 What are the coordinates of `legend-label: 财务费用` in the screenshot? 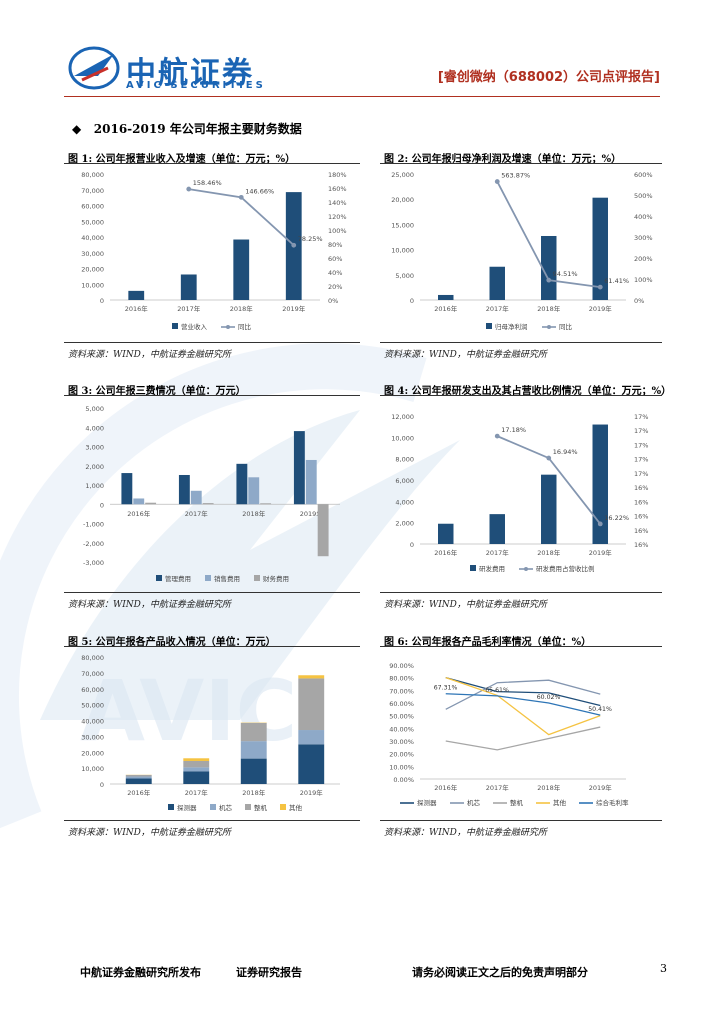 It's located at (276, 578).